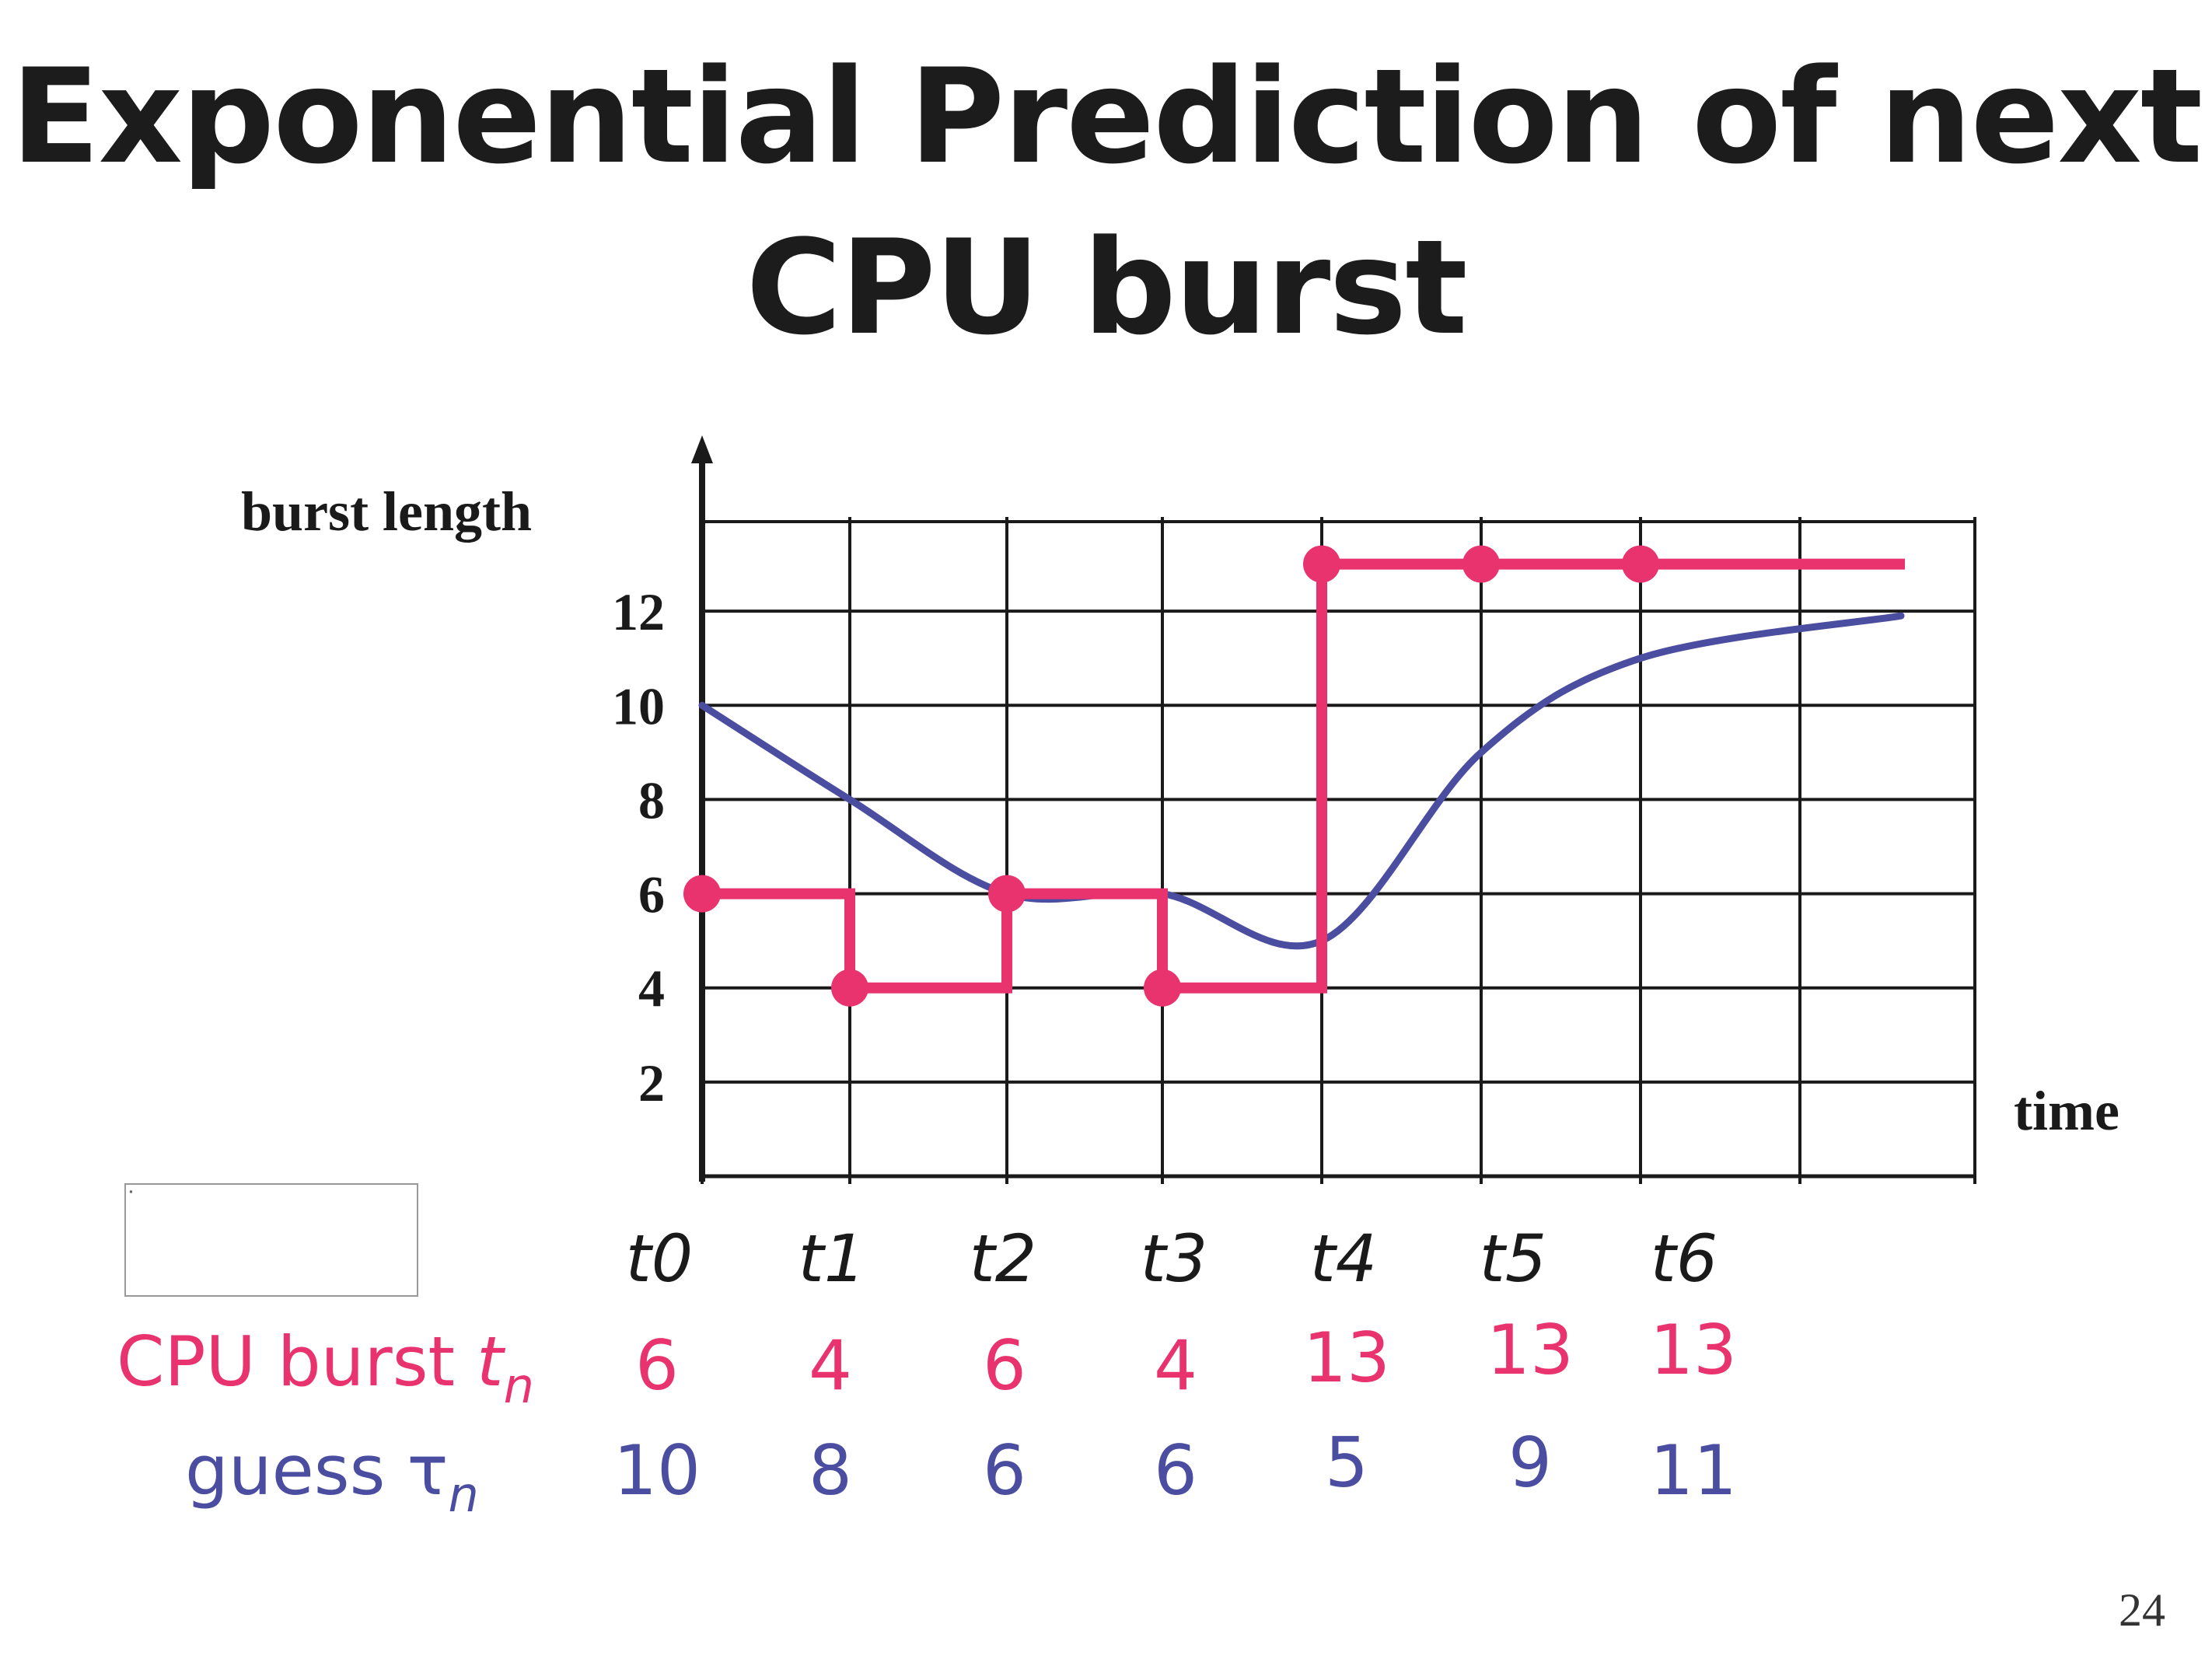  I want to click on x-tick-label: t3, so click(1174, 1259).